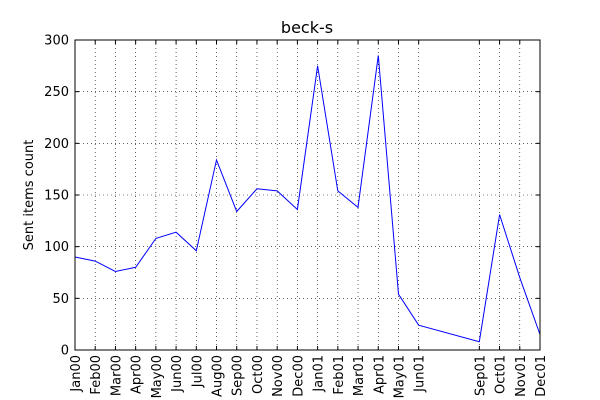 The height and width of the screenshot is (400, 600). I want to click on y-tick-label: 0, so click(65, 351).